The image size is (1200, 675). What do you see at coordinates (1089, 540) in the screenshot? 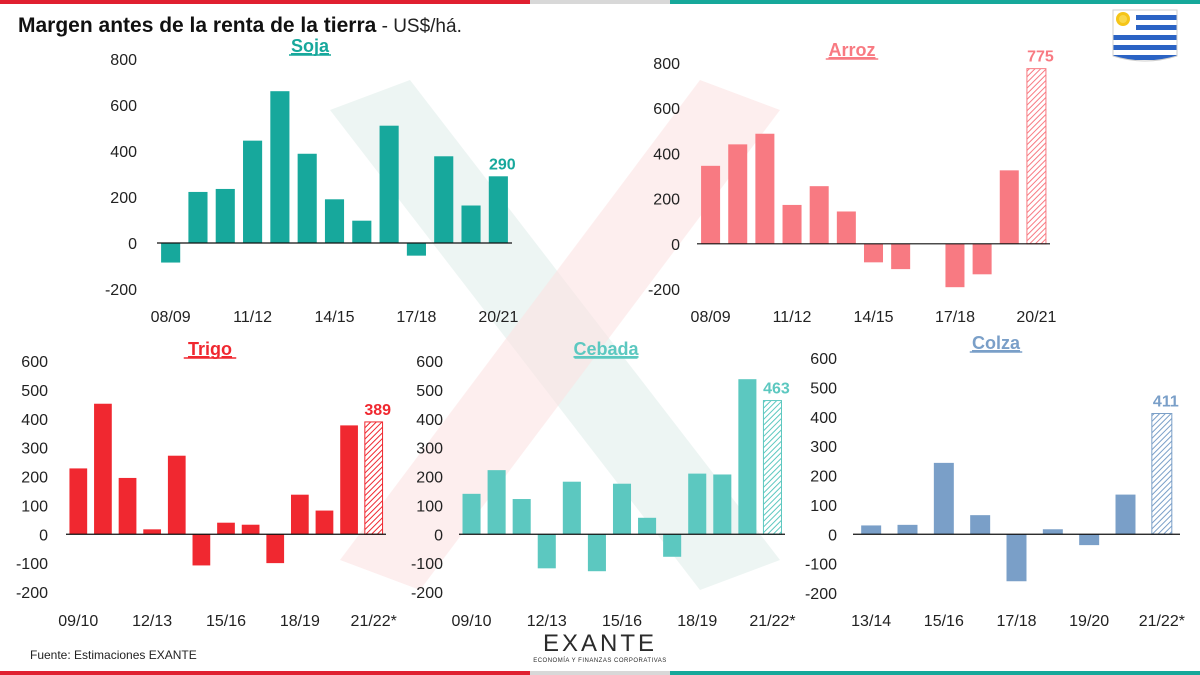
I see `bar-colza-1920` at bounding box center [1089, 540].